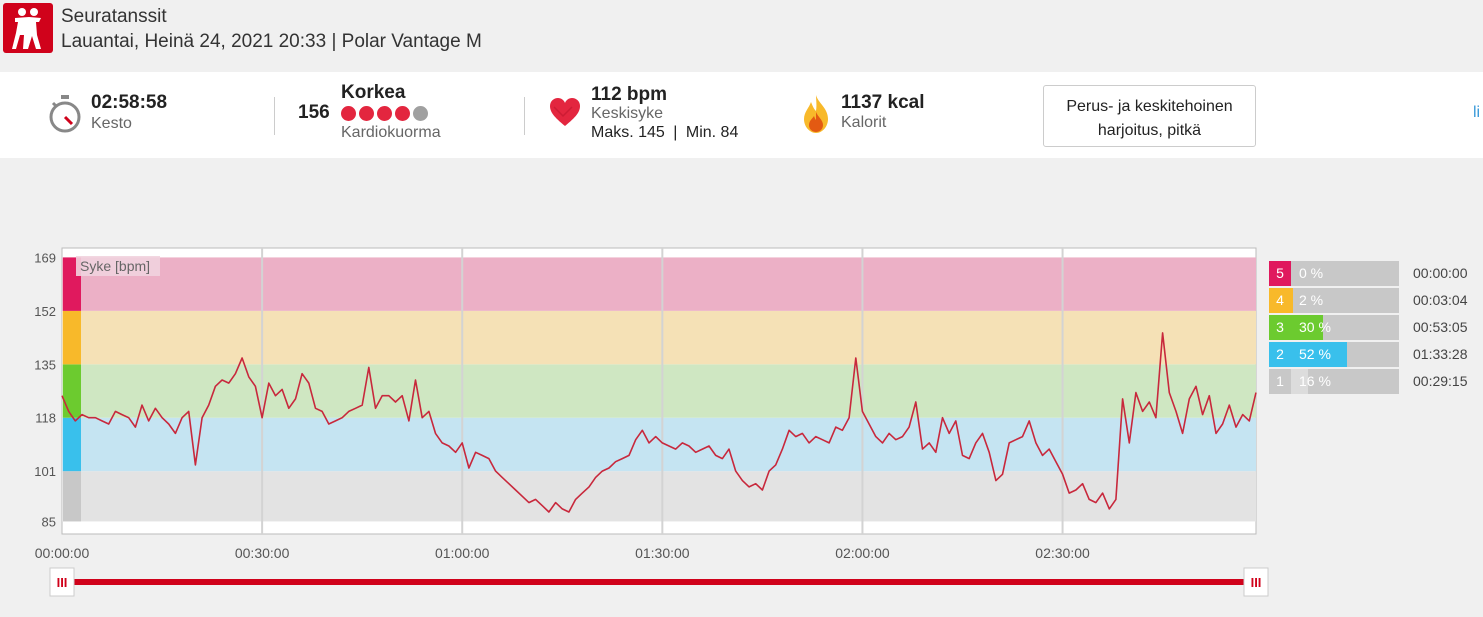  Describe the element at coordinates (45, 418) in the screenshot. I see `y-tick-label: 118` at that location.